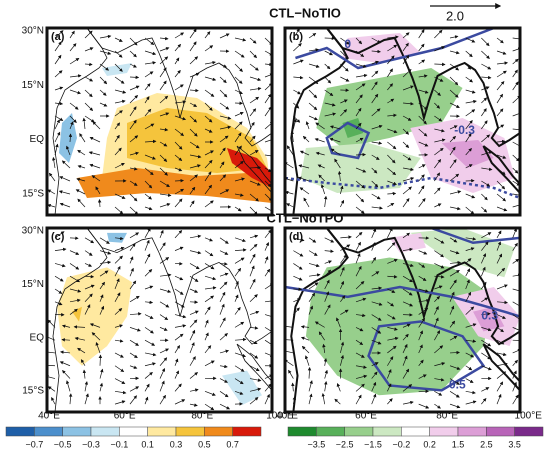 Image resolution: width=550 pixels, height=464 pixels. Describe the element at coordinates (125, 416) in the screenshot. I see `x-axis-label: 60°E` at that location.